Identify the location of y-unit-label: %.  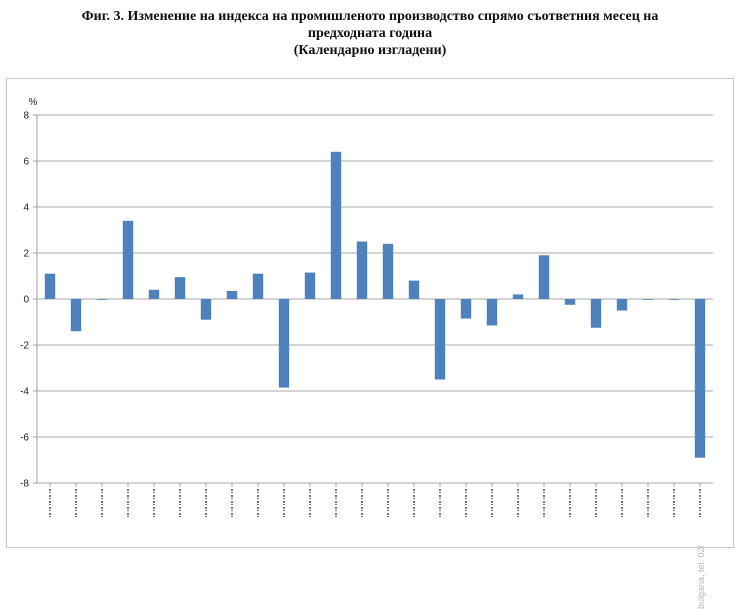
(33, 102).